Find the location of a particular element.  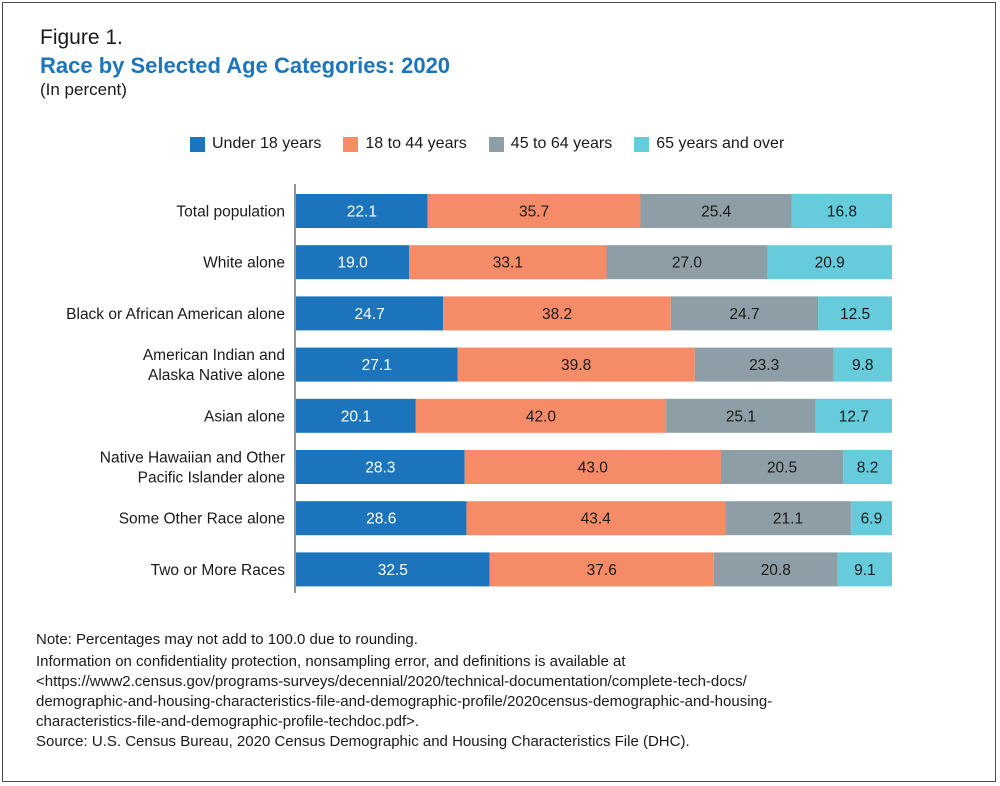

data-label-total-population-under-18-years: 22.1 is located at coordinates (362, 212).